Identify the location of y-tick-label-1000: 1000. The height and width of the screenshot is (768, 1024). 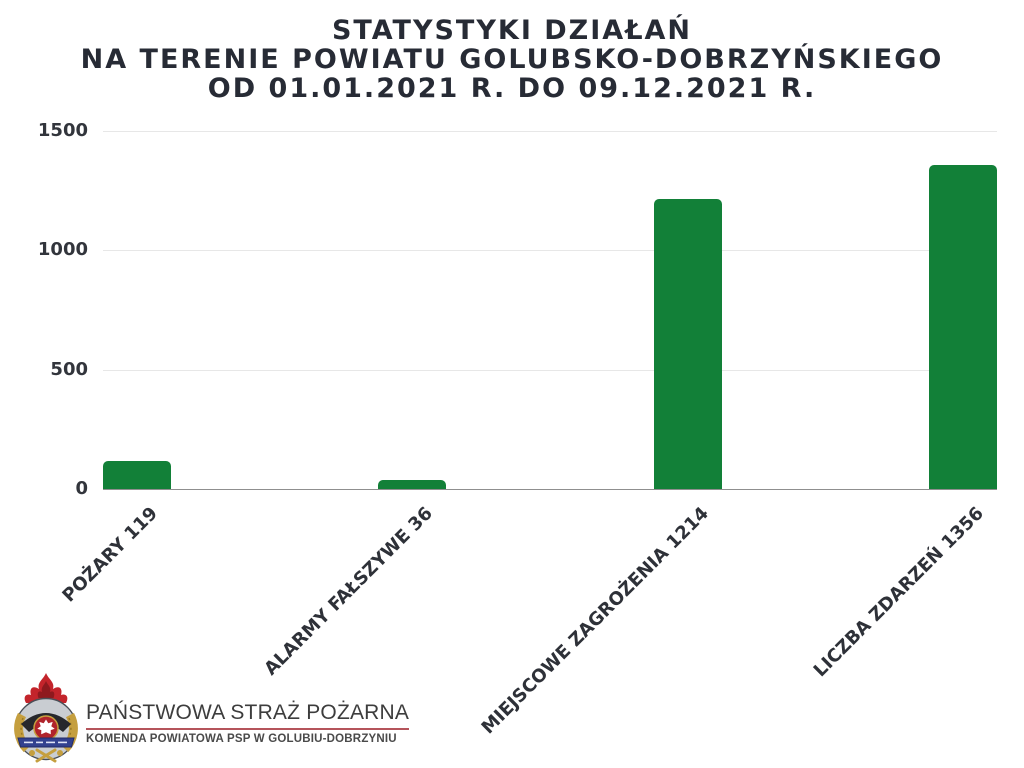
(62, 250).